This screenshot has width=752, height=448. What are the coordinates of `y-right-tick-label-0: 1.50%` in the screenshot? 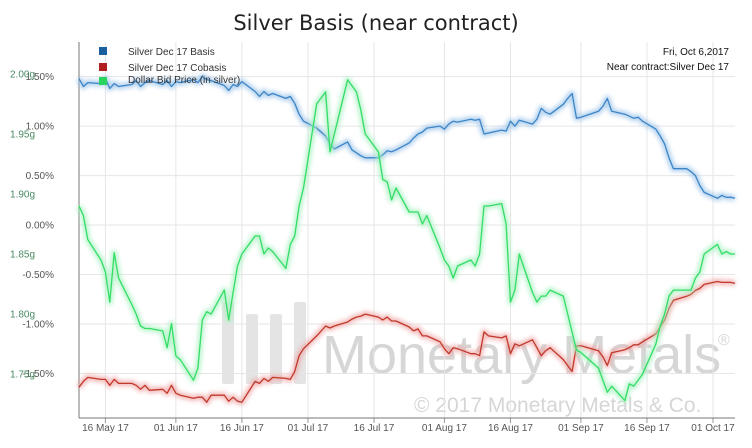 It's located at (40, 77).